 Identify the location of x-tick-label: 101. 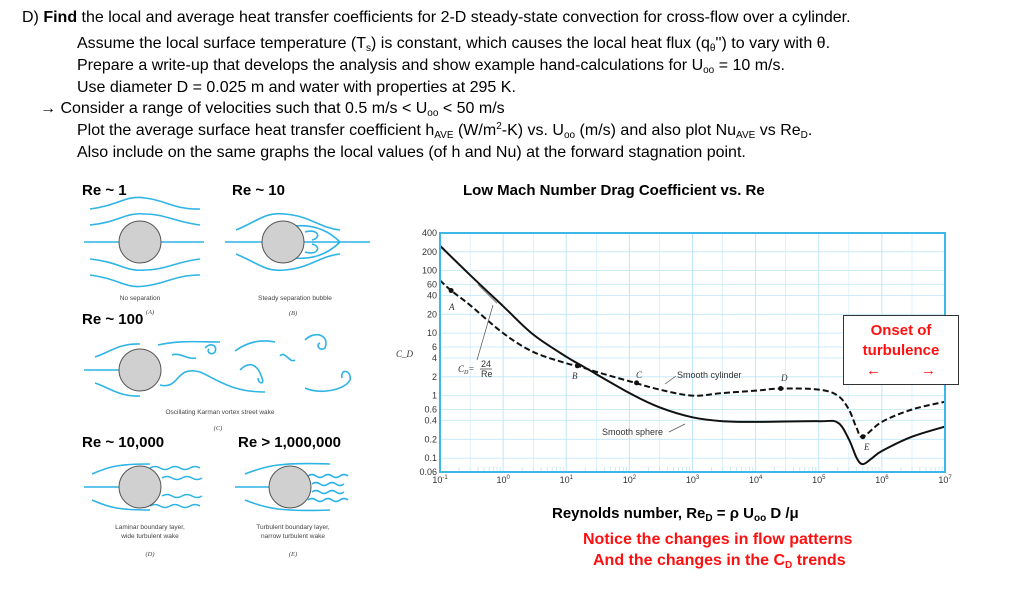
(567, 480).